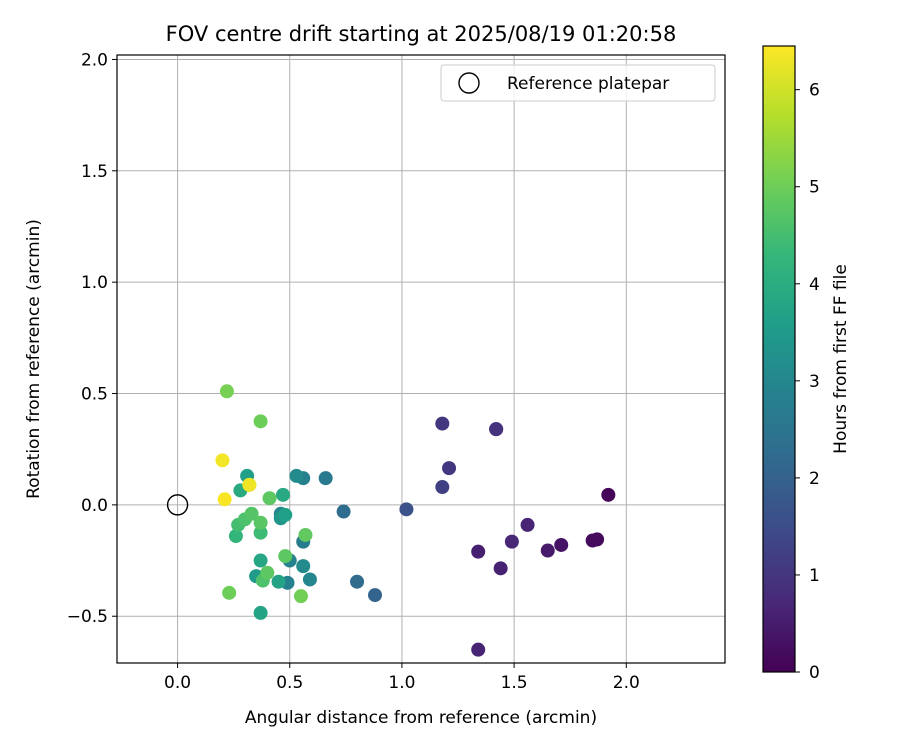  I want to click on reference-point-layer, so click(177, 505).